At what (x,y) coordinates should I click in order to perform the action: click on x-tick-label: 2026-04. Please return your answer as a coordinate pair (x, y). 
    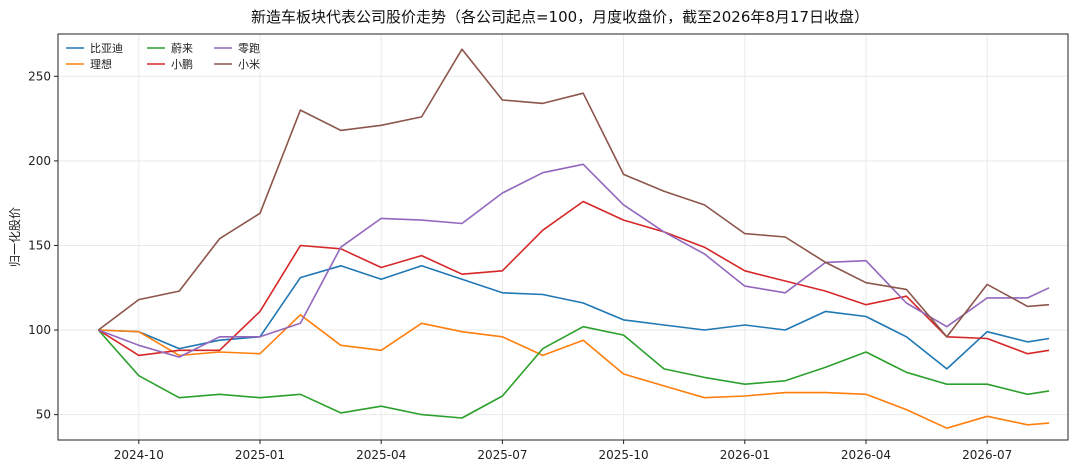
    Looking at the image, I should click on (866, 455).